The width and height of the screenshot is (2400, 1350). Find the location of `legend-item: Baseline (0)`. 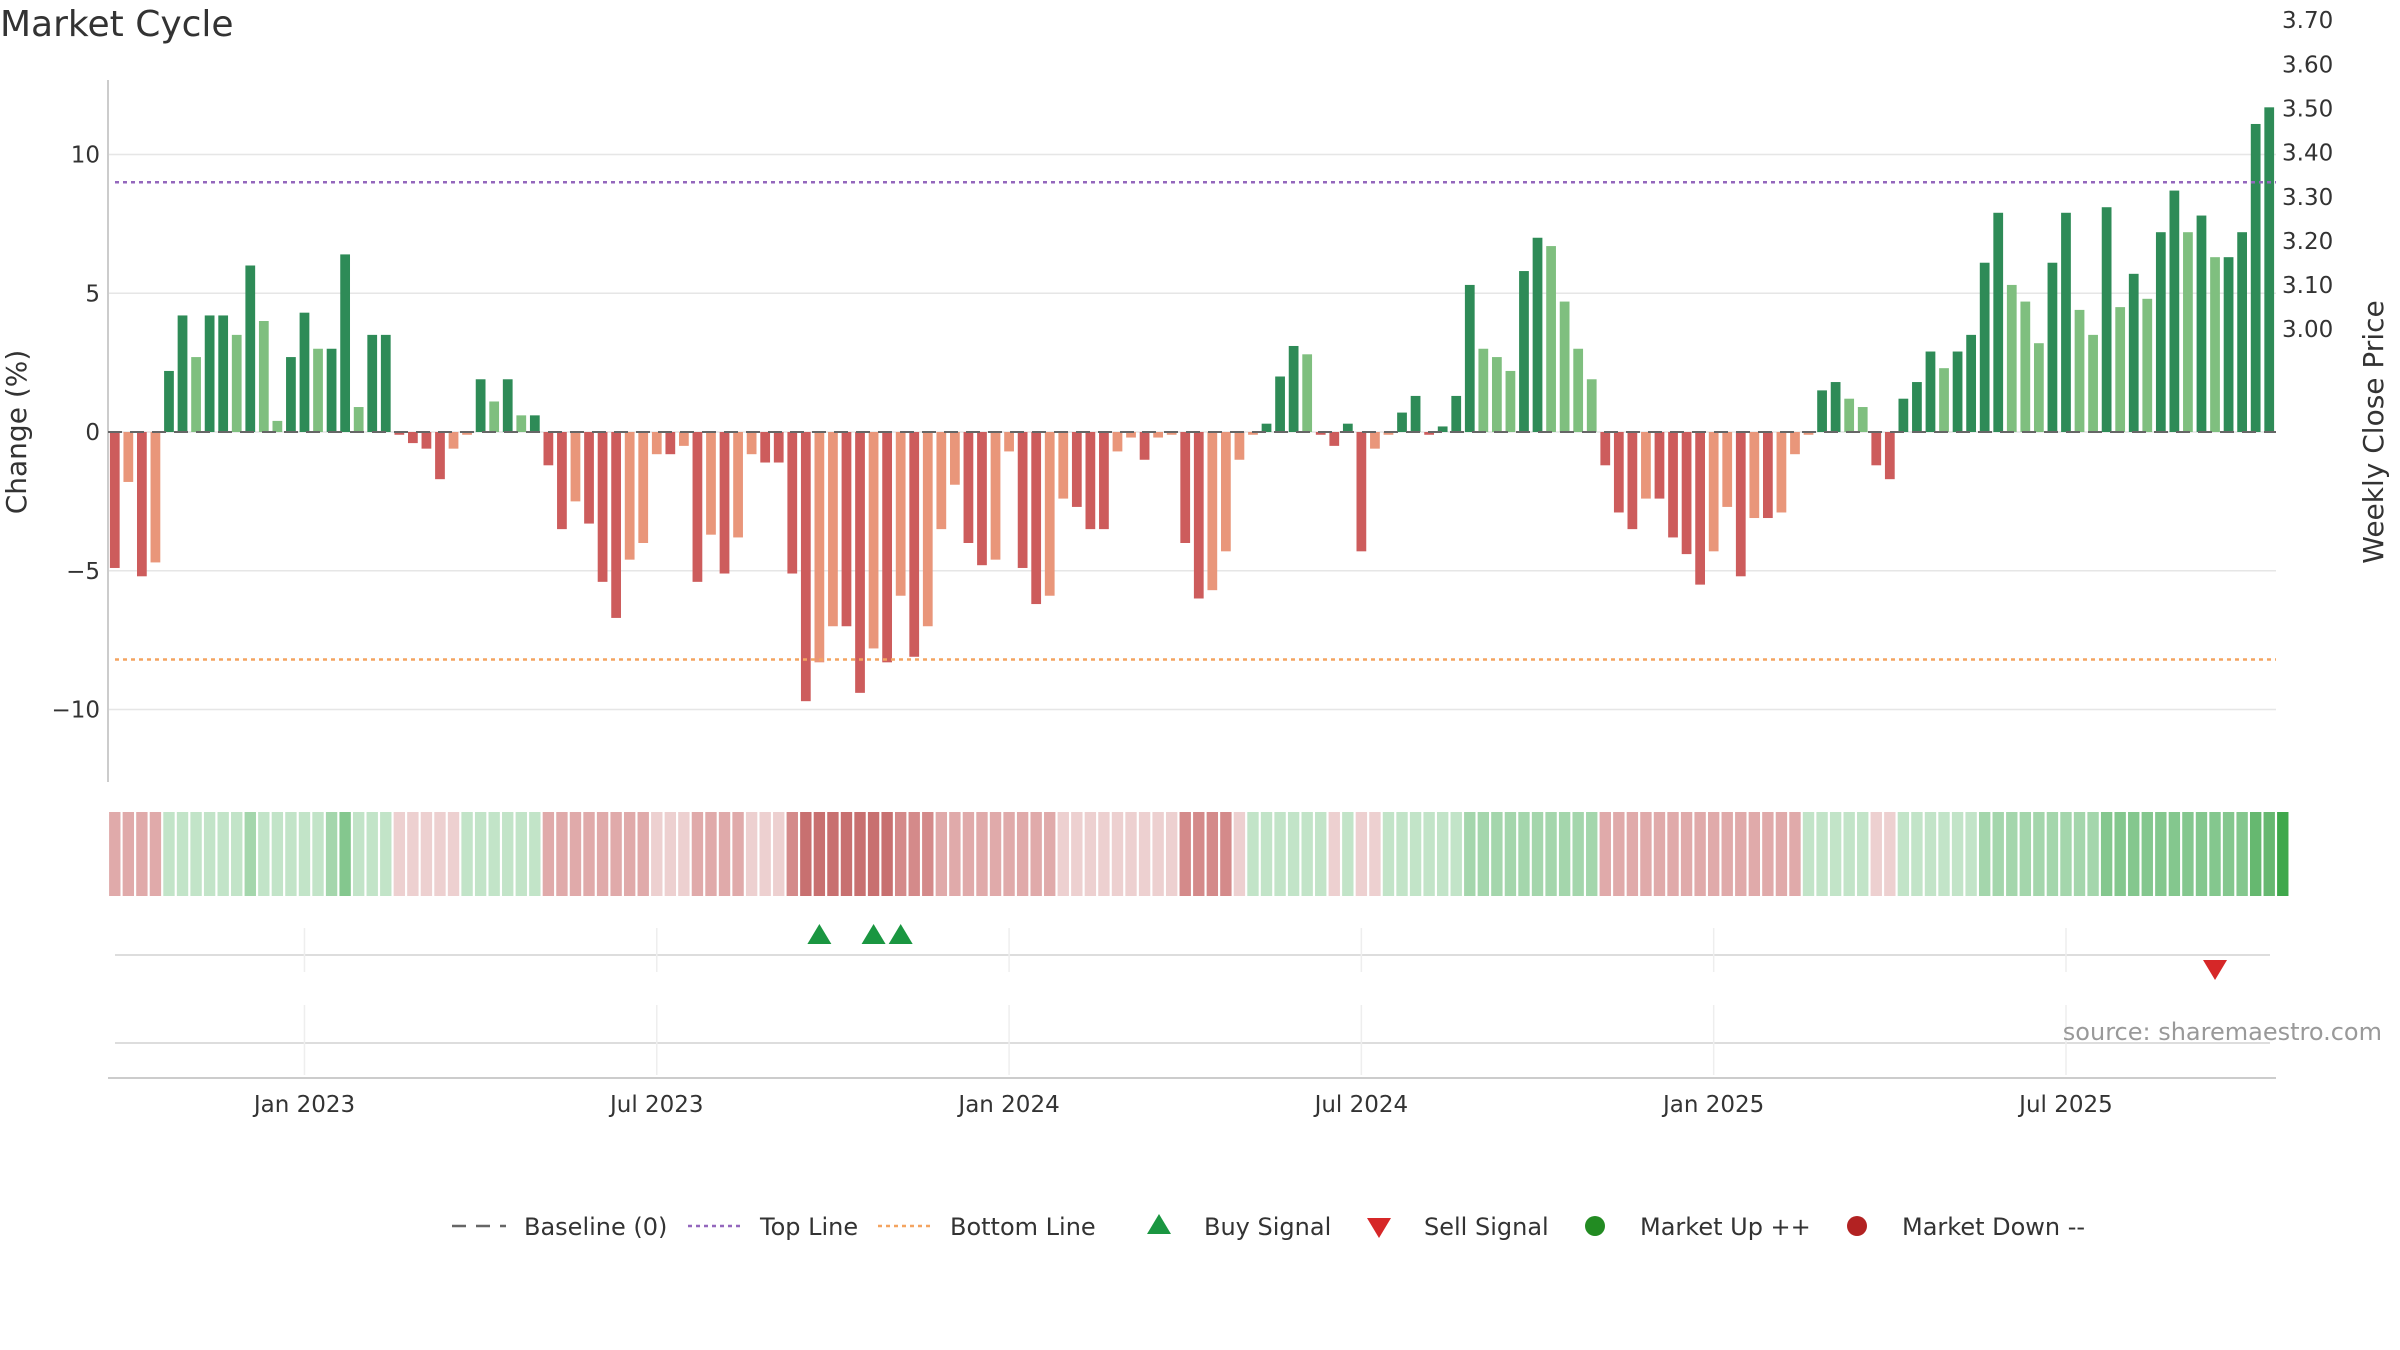

legend-item: Baseline (0) is located at coordinates (559, 1227).